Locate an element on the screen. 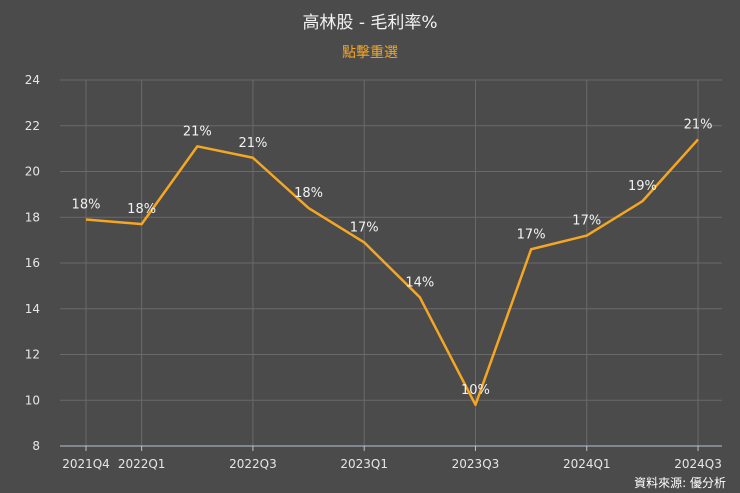  y-axis-ticks: 8 10 12 14 16 18 20 22 24 is located at coordinates (32, 263).